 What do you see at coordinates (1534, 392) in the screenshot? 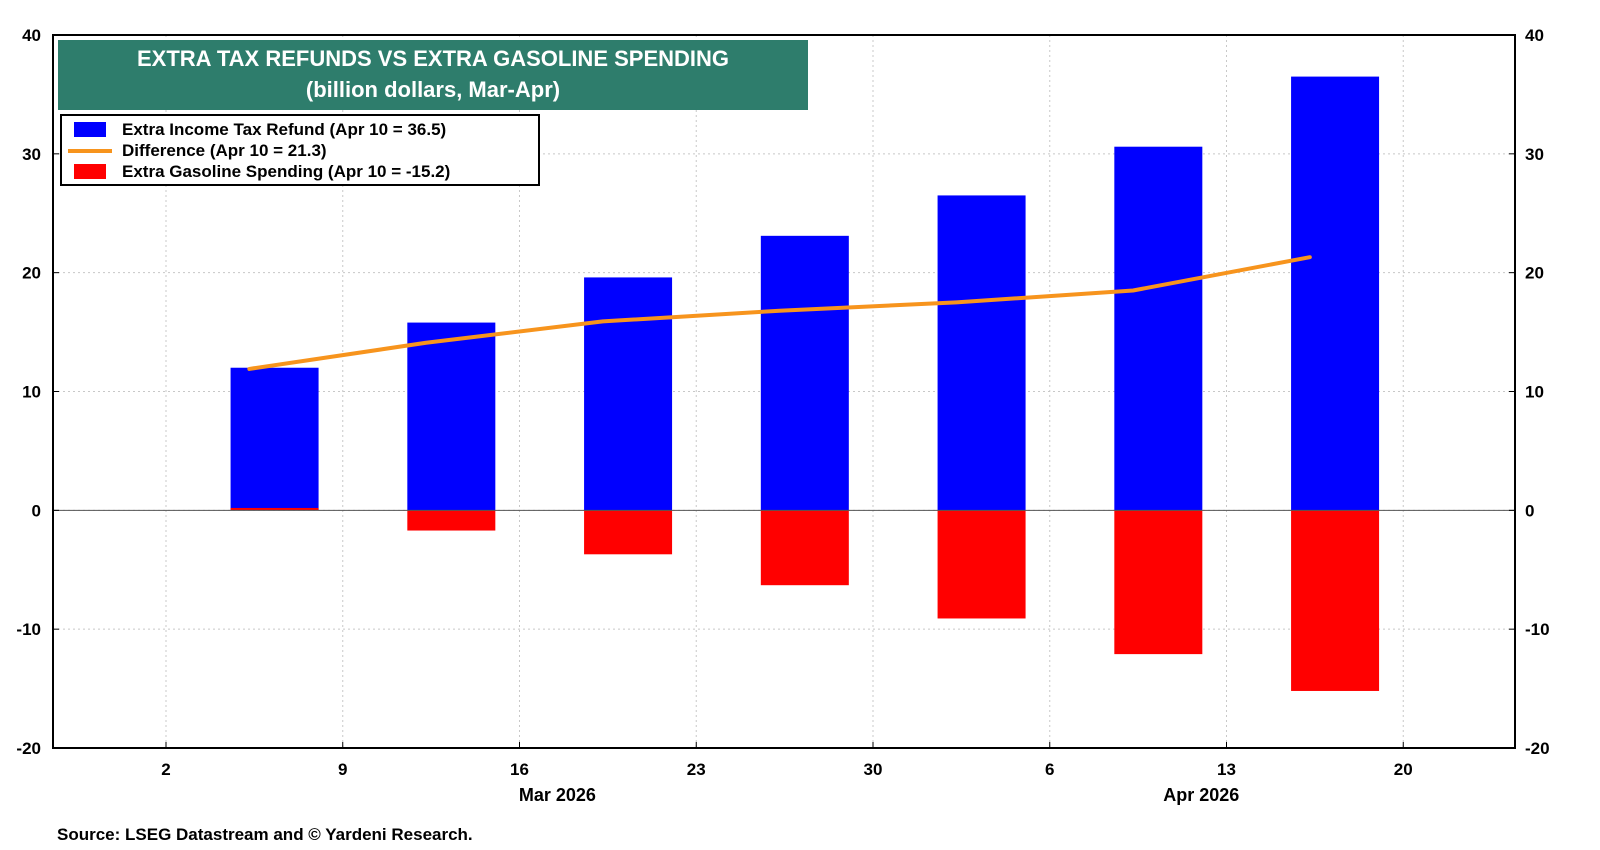
I see `y-tick-label-right: 10` at bounding box center [1534, 392].